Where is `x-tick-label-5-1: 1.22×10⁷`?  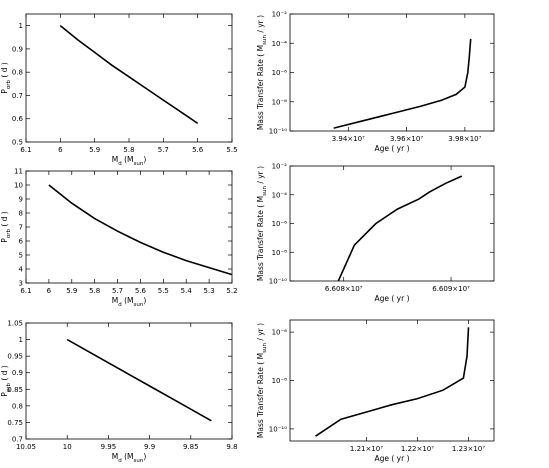 x-tick-label-5-1: 1.22×10⁷ is located at coordinates (417, 449).